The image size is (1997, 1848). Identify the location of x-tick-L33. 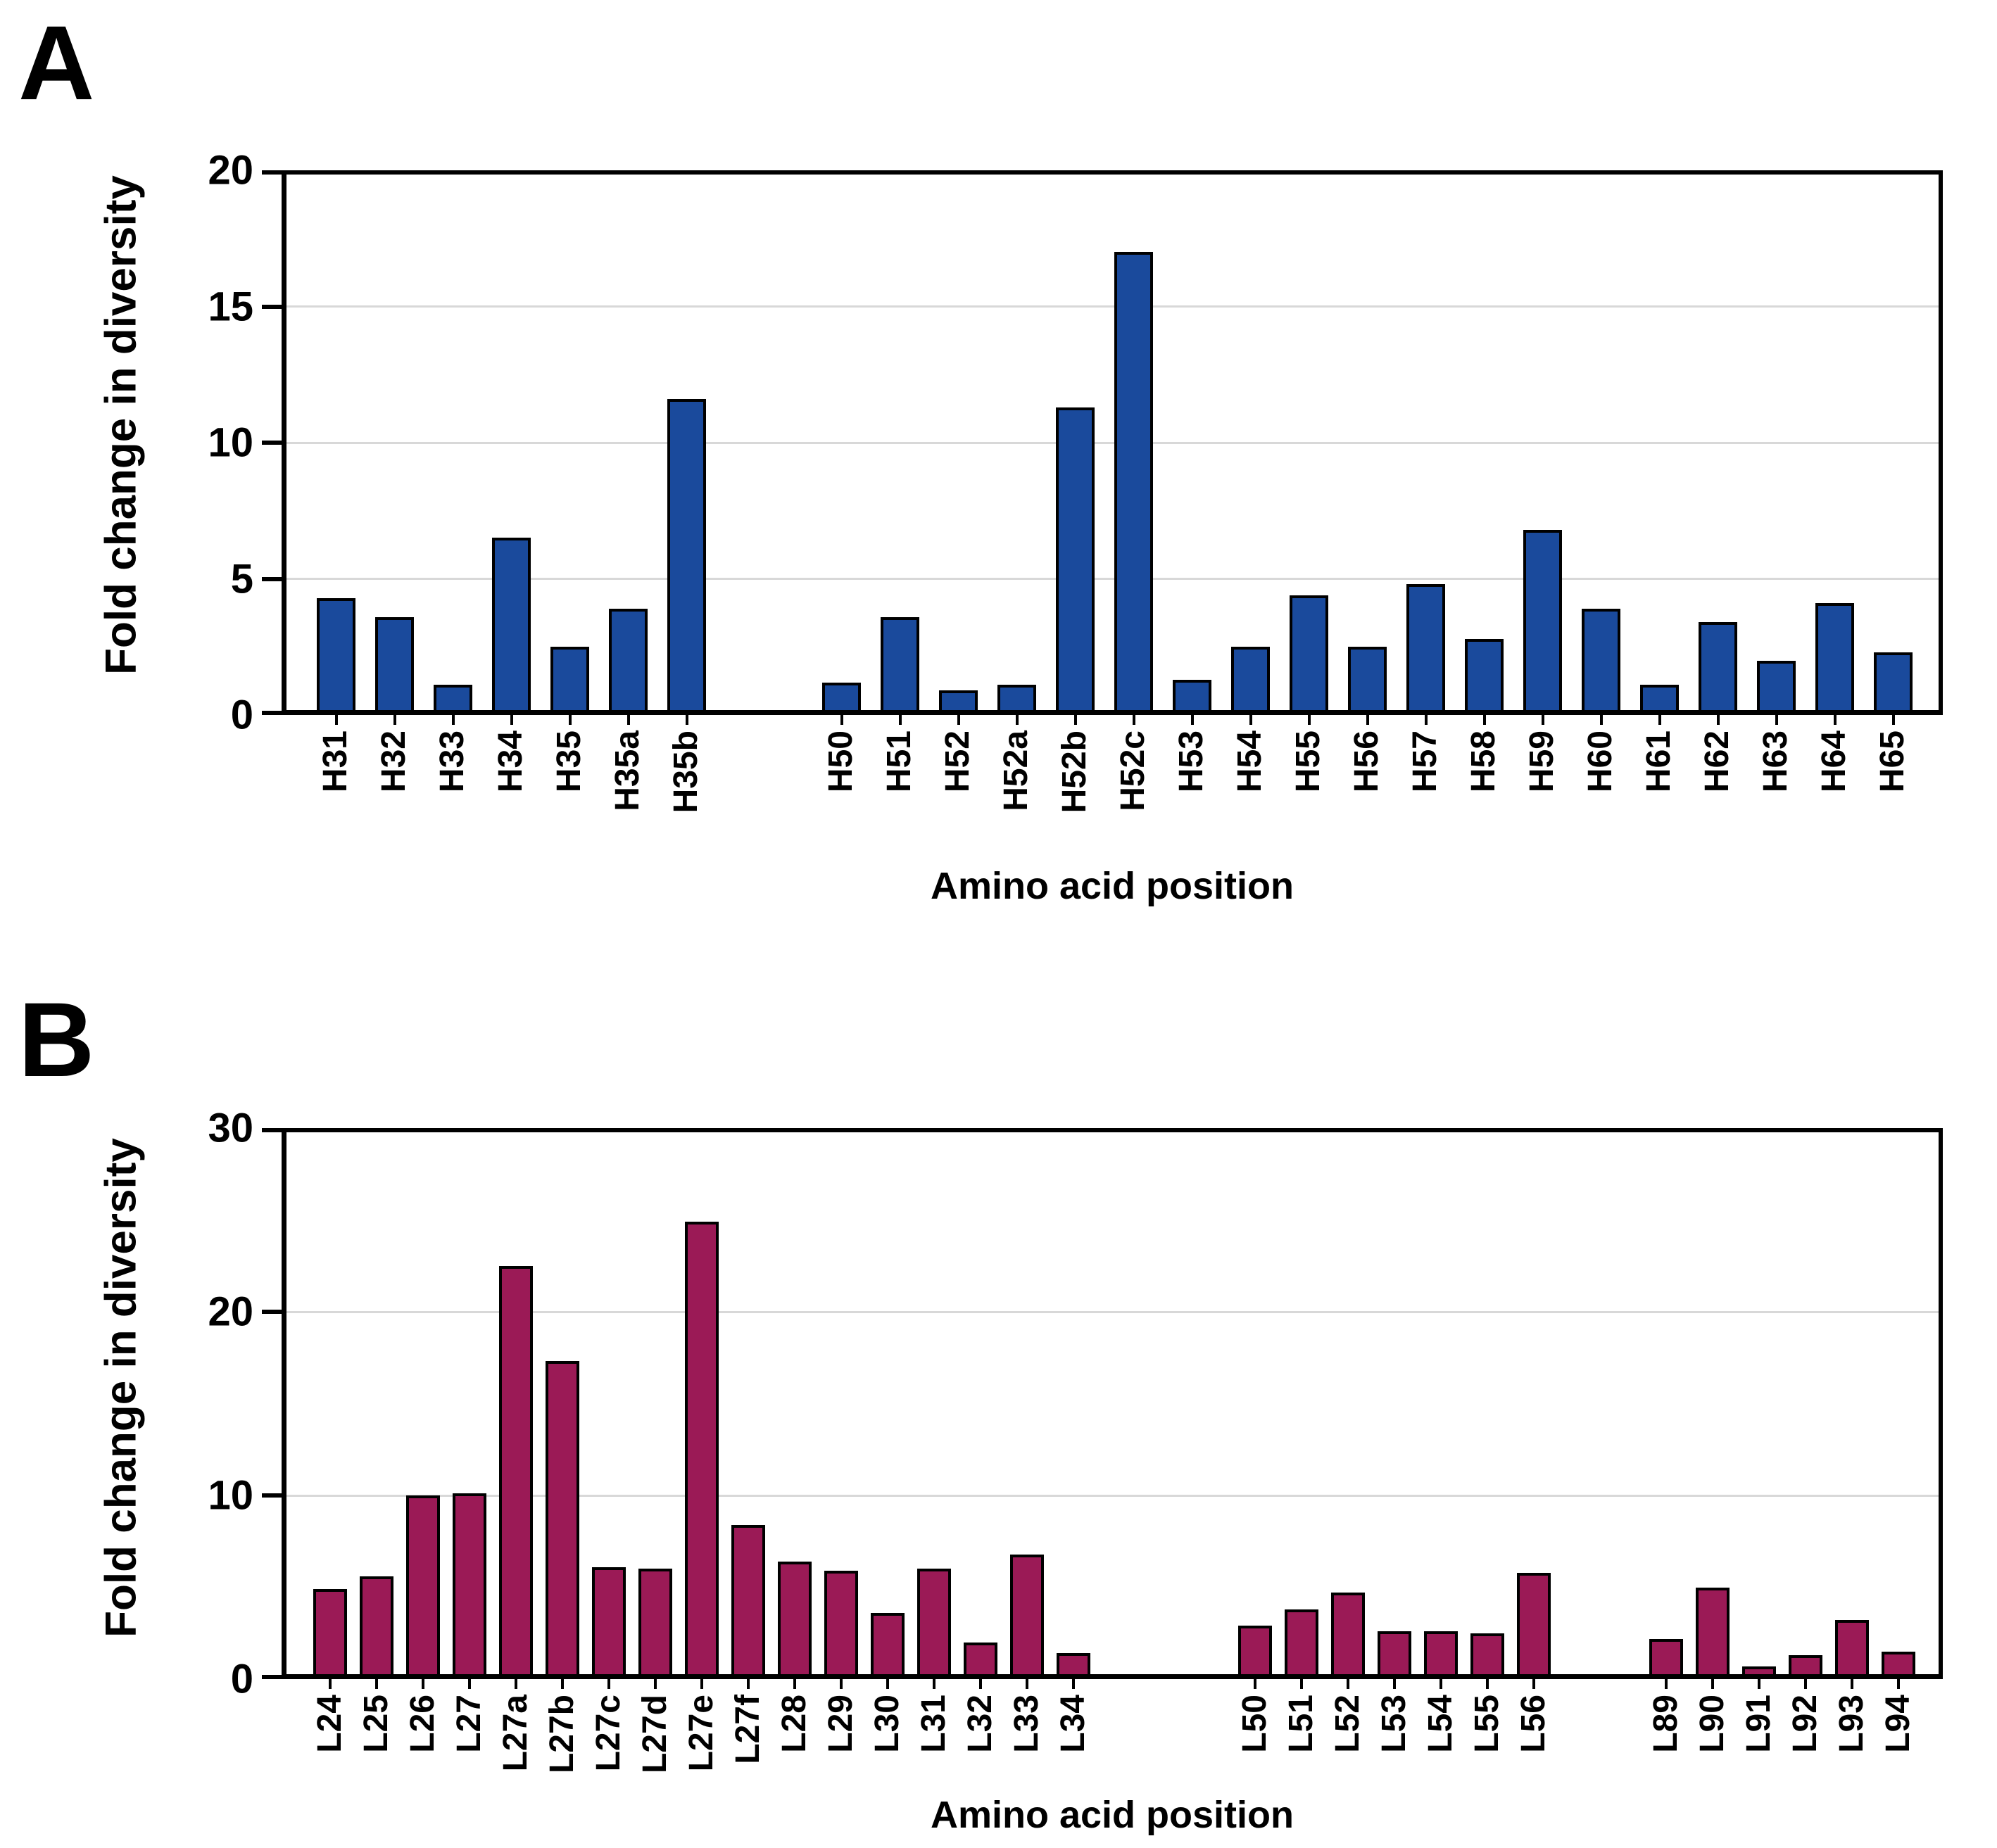
(1027, 1684).